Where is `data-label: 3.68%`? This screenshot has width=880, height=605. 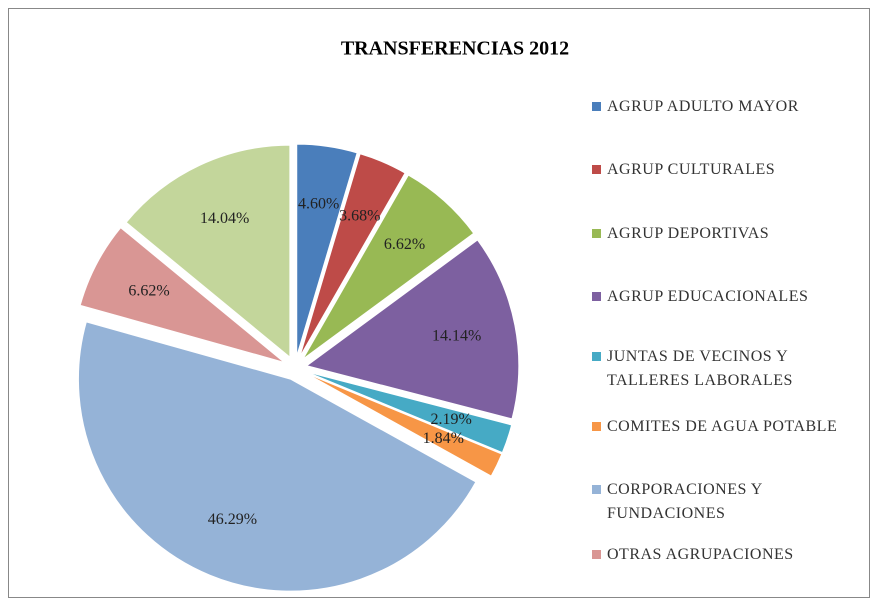
data-label: 3.68% is located at coordinates (359, 215).